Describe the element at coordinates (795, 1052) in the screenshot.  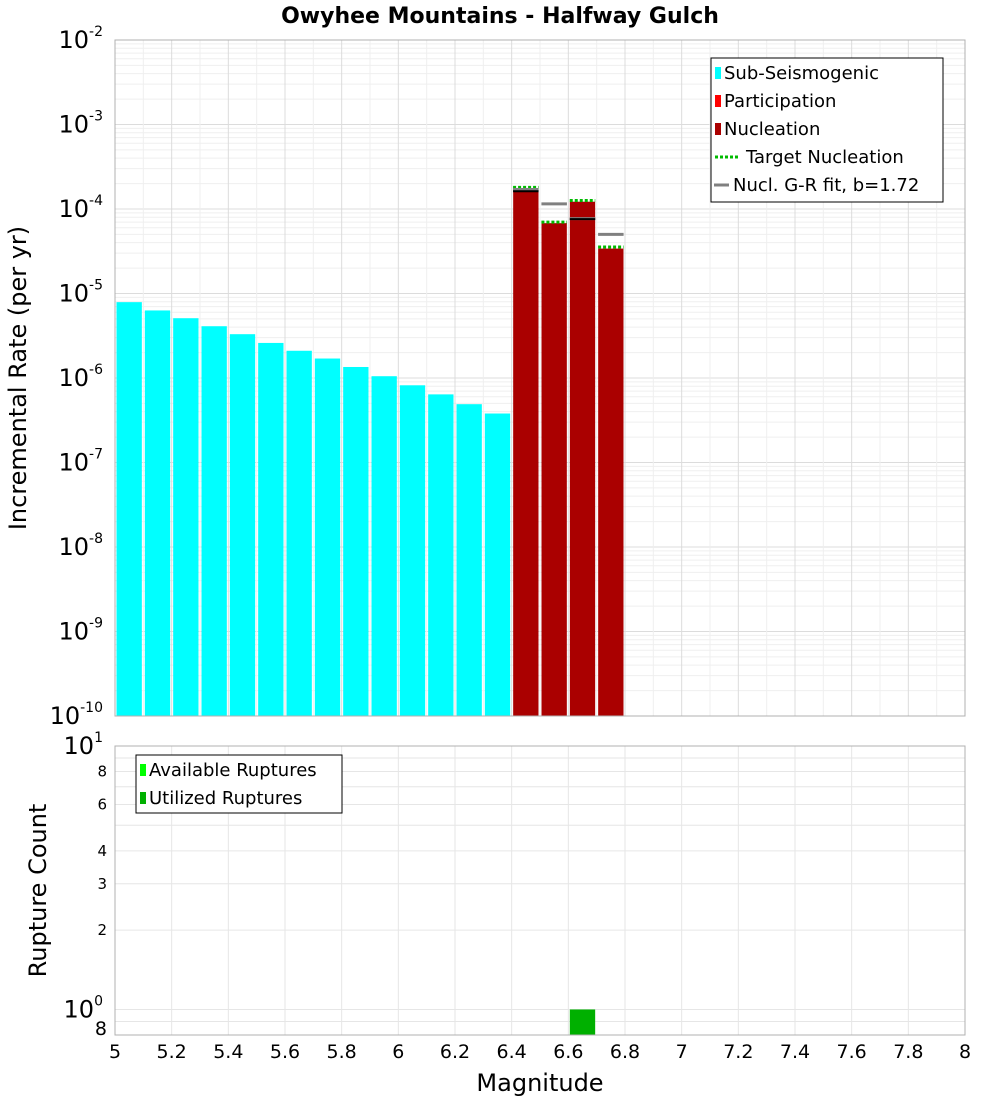
I see `x-tick-label: 7.4` at that location.